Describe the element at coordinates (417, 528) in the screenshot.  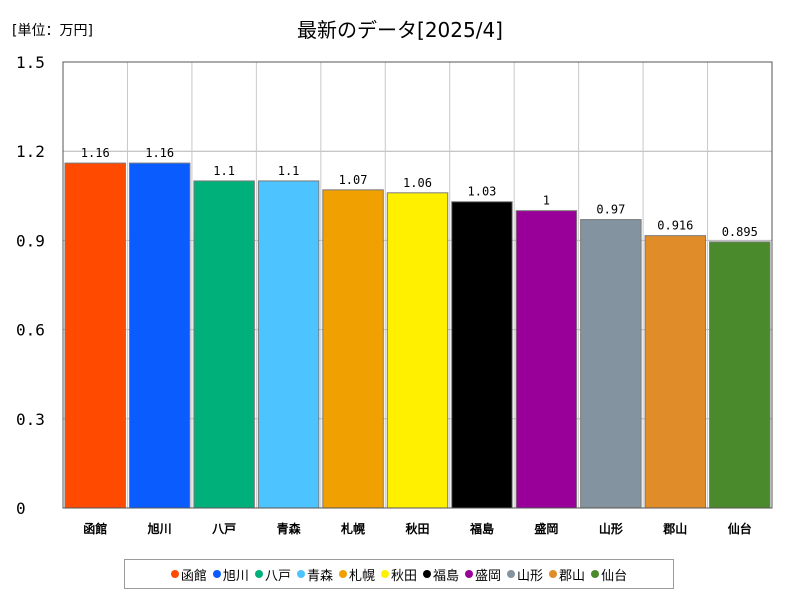
I see `x-tick-label: 秋田` at that location.